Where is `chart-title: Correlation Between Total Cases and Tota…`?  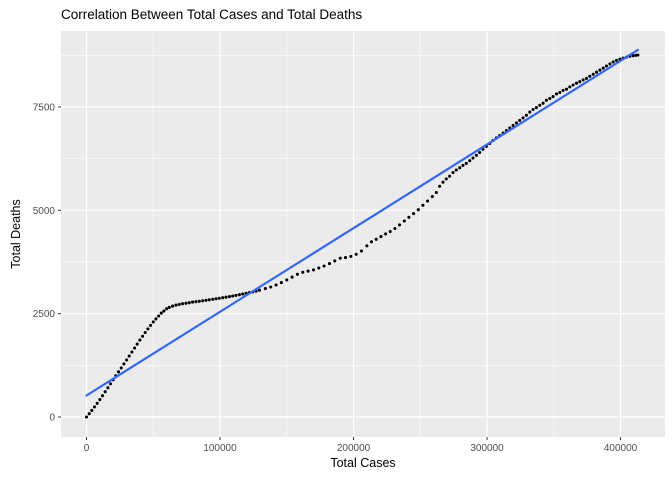 chart-title: Correlation Between Total Cases and Tota… is located at coordinates (211, 14).